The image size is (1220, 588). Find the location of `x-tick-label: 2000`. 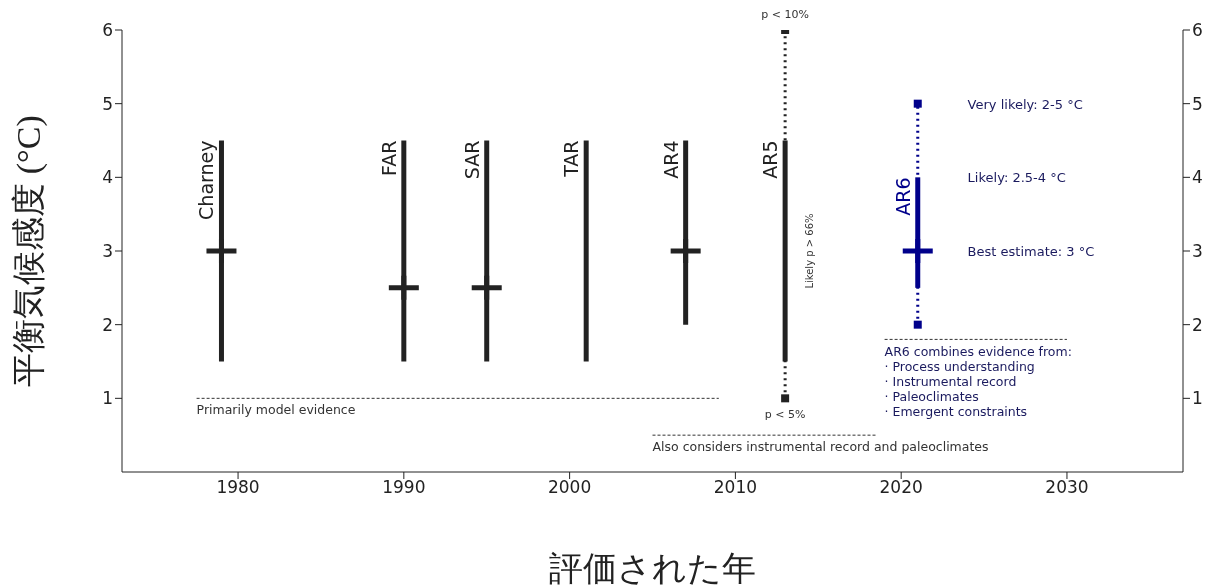

x-tick-label: 2000 is located at coordinates (569, 487).